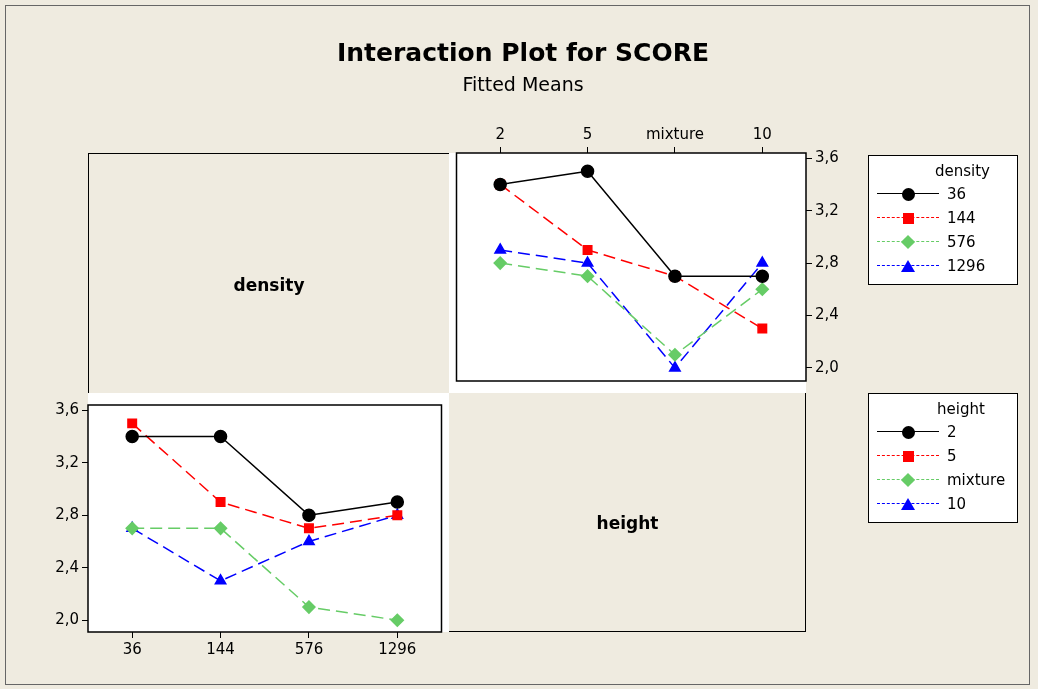 Image resolution: width=1038 pixels, height=689 pixels. I want to click on legend-label: 1296, so click(966, 266).